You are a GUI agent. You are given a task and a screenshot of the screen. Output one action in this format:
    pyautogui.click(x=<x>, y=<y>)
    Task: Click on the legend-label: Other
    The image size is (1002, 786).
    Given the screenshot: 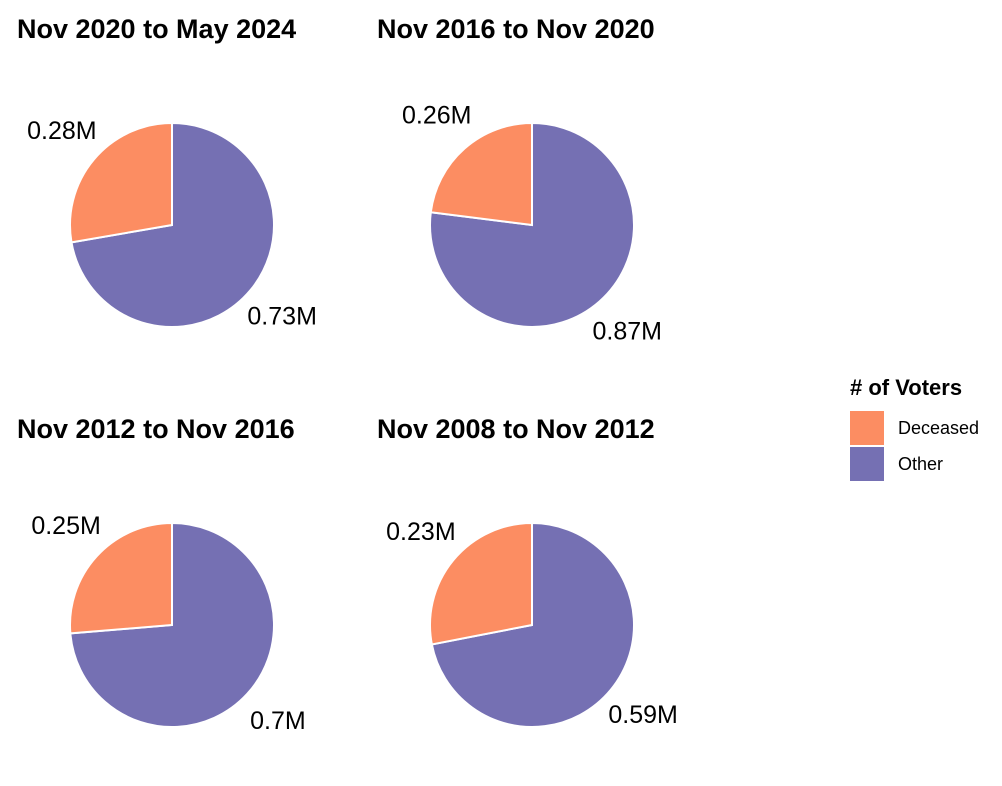 What is the action you would take?
    pyautogui.click(x=921, y=463)
    